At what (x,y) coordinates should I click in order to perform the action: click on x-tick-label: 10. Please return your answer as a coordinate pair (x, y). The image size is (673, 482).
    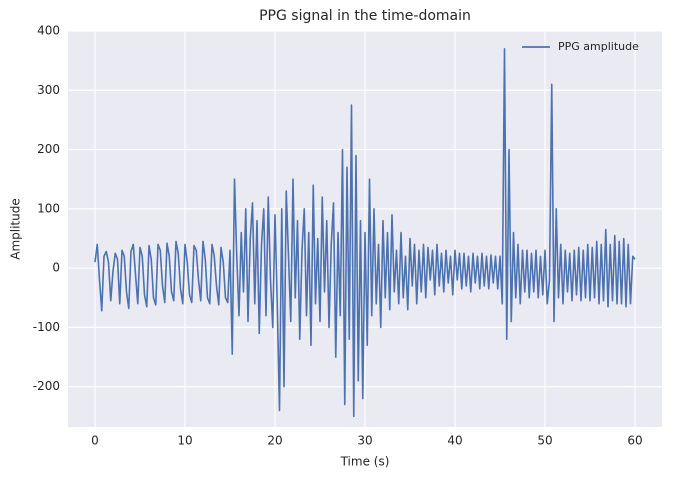
    Looking at the image, I should click on (184, 441).